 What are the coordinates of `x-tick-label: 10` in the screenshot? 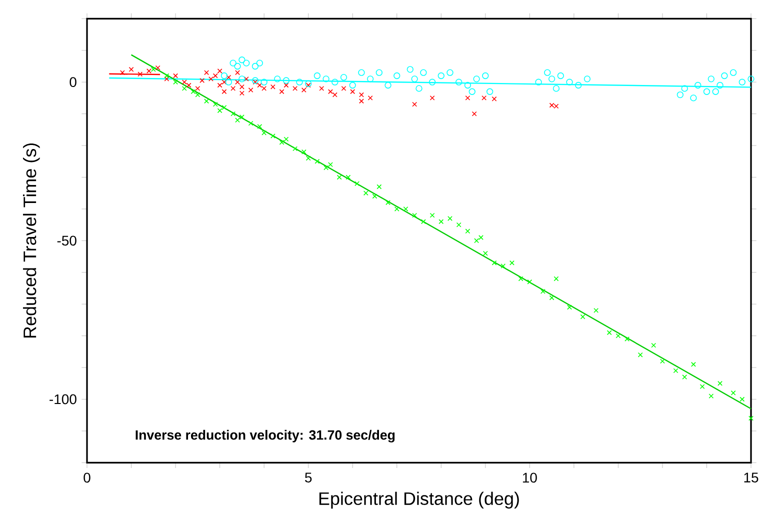 It's located at (529, 477).